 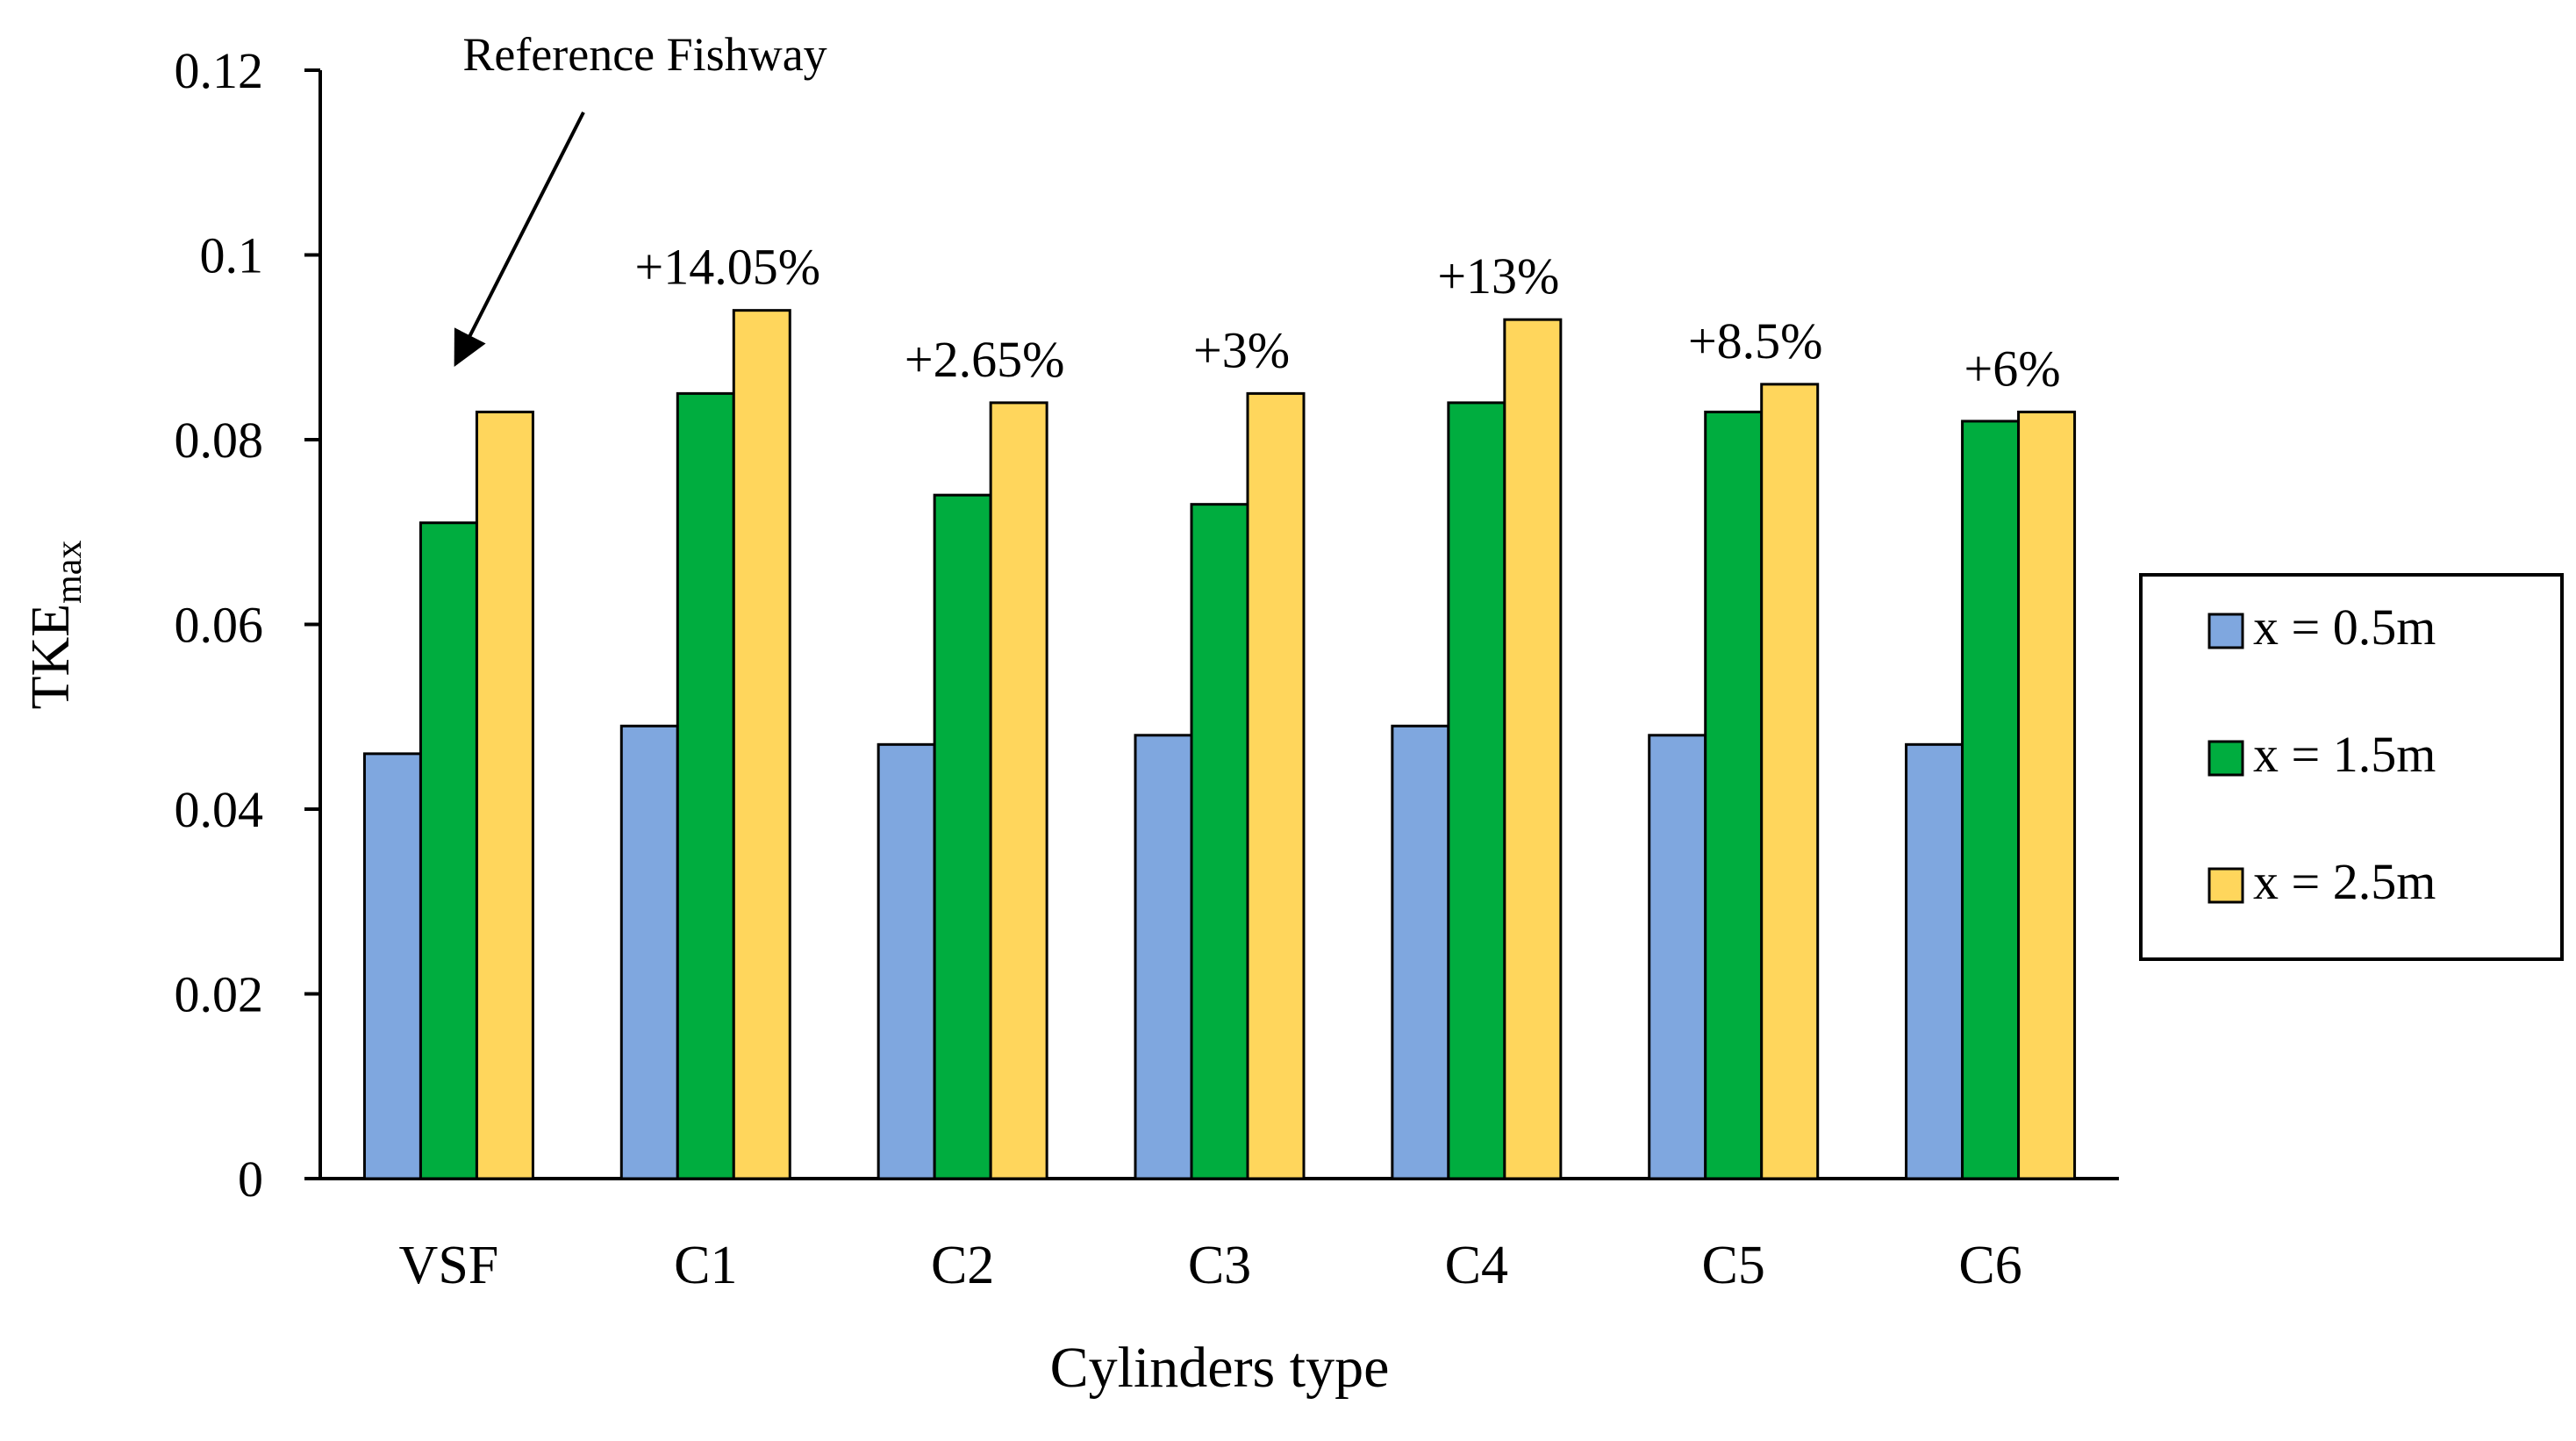 I want to click on y-axis: 0 0.02 0.04 0.06 0.08 0.1 0.12, so click(x=248, y=625).